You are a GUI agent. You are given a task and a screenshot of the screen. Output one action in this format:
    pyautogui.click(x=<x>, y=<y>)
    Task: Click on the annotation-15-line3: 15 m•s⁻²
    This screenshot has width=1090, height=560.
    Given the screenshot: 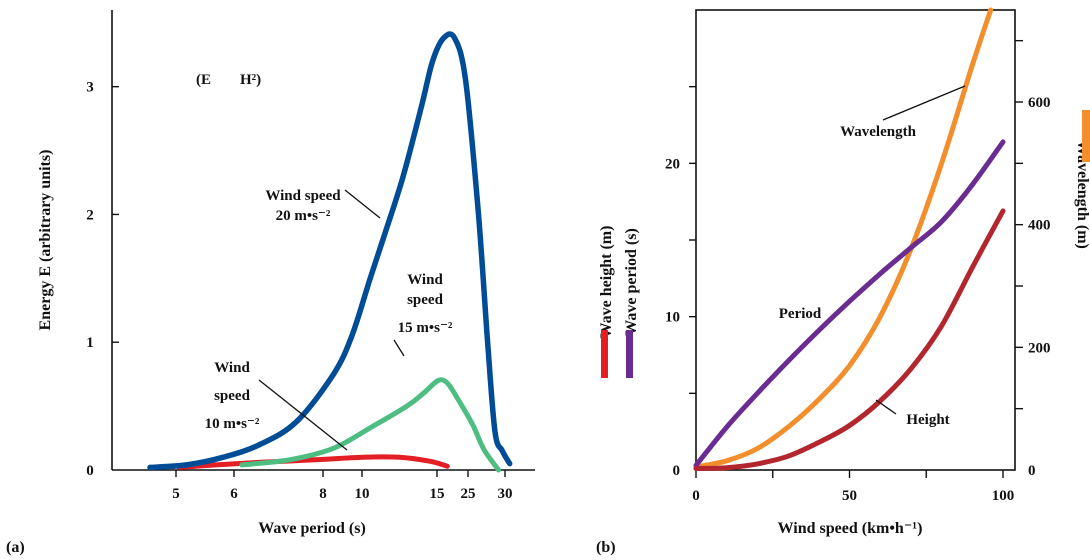 What is the action you would take?
    pyautogui.click(x=425, y=328)
    